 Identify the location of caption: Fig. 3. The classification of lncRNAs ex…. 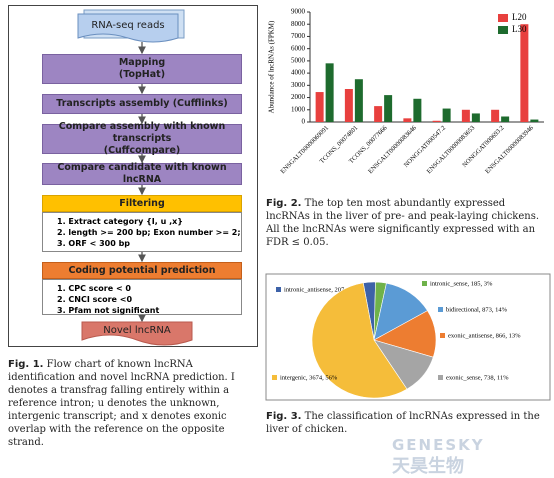
(407, 423).